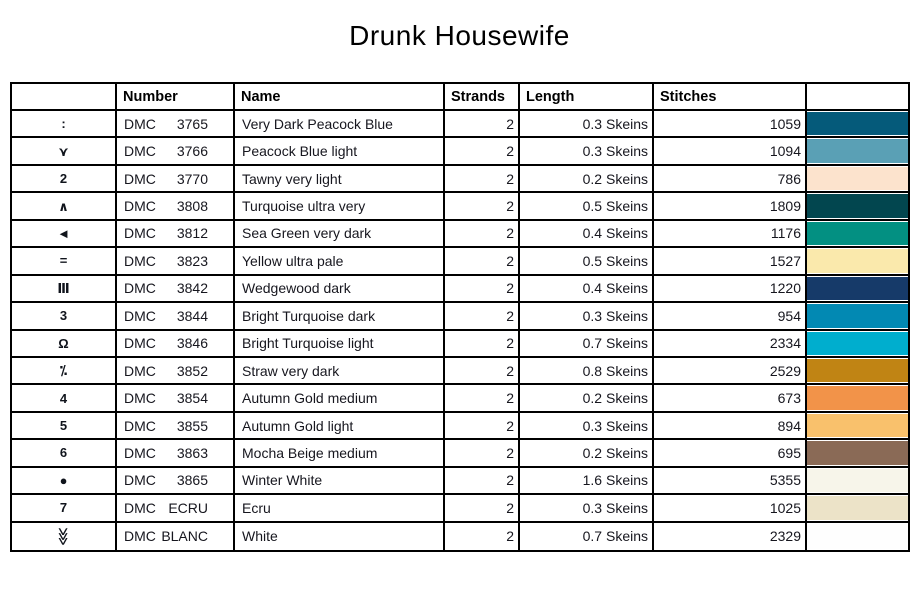 This screenshot has height=602, width=919. I want to click on symbol-cell: Ⅲ, so click(64, 289).